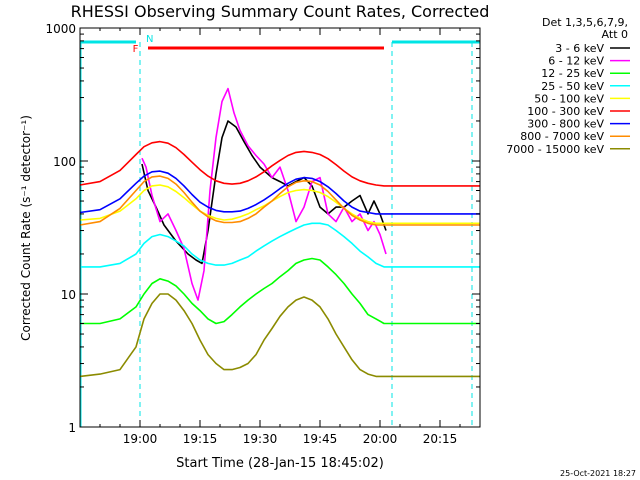  I want to click on series-line-25-50-kev, so click(280, 245).